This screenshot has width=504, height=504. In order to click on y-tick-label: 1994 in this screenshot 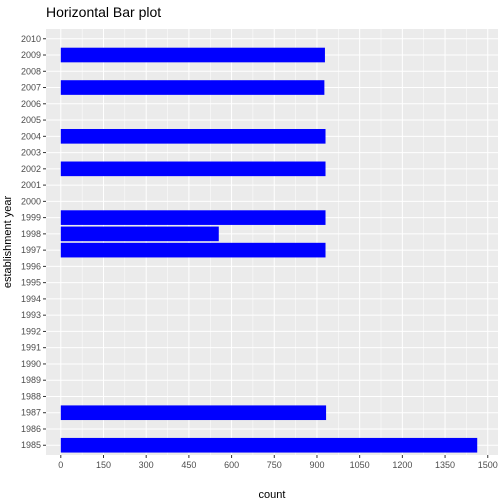, I will do `click(31, 299)`.